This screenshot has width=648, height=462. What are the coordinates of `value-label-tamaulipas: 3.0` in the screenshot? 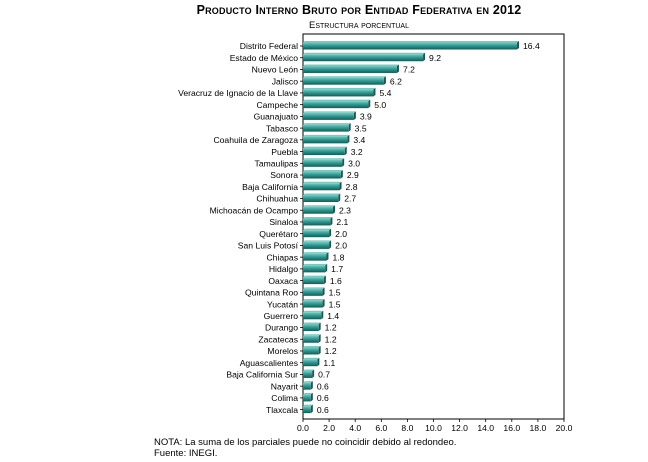 It's located at (354, 164).